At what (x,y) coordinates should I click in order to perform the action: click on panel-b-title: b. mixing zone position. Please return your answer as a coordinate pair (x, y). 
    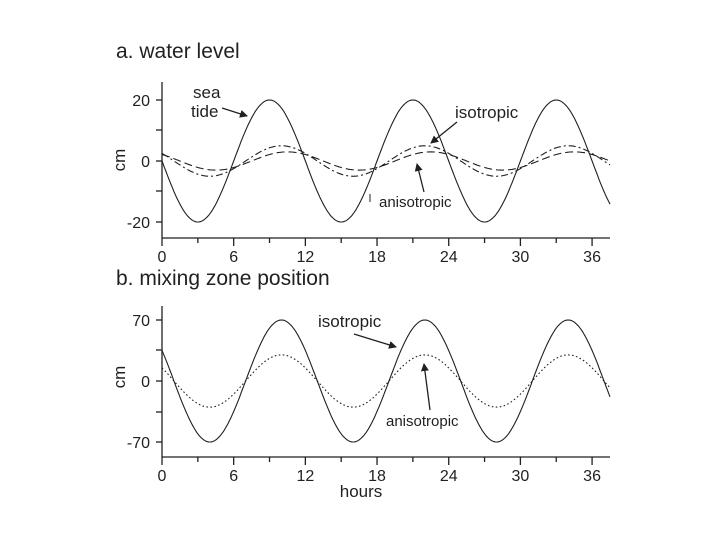
    Looking at the image, I should click on (223, 278).